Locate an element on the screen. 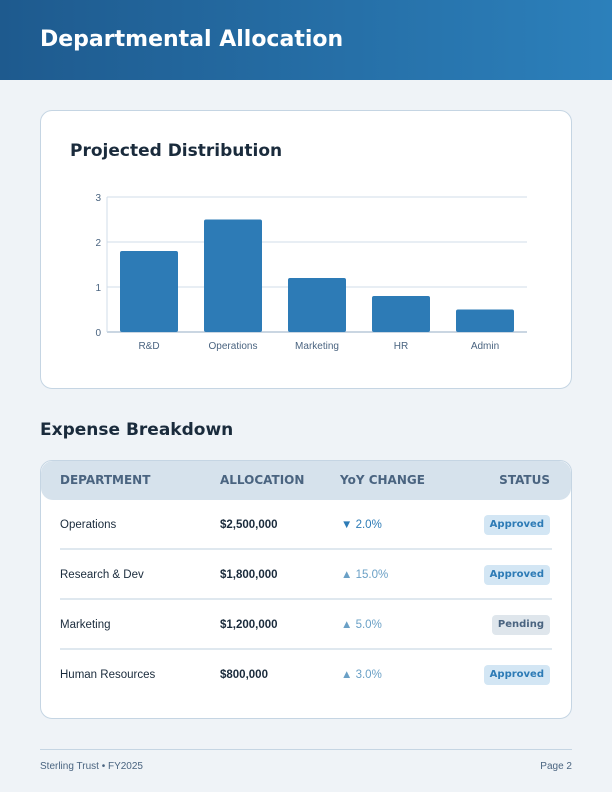 The image size is (612, 792). footer-page-number: Page 2 is located at coordinates (556, 766).